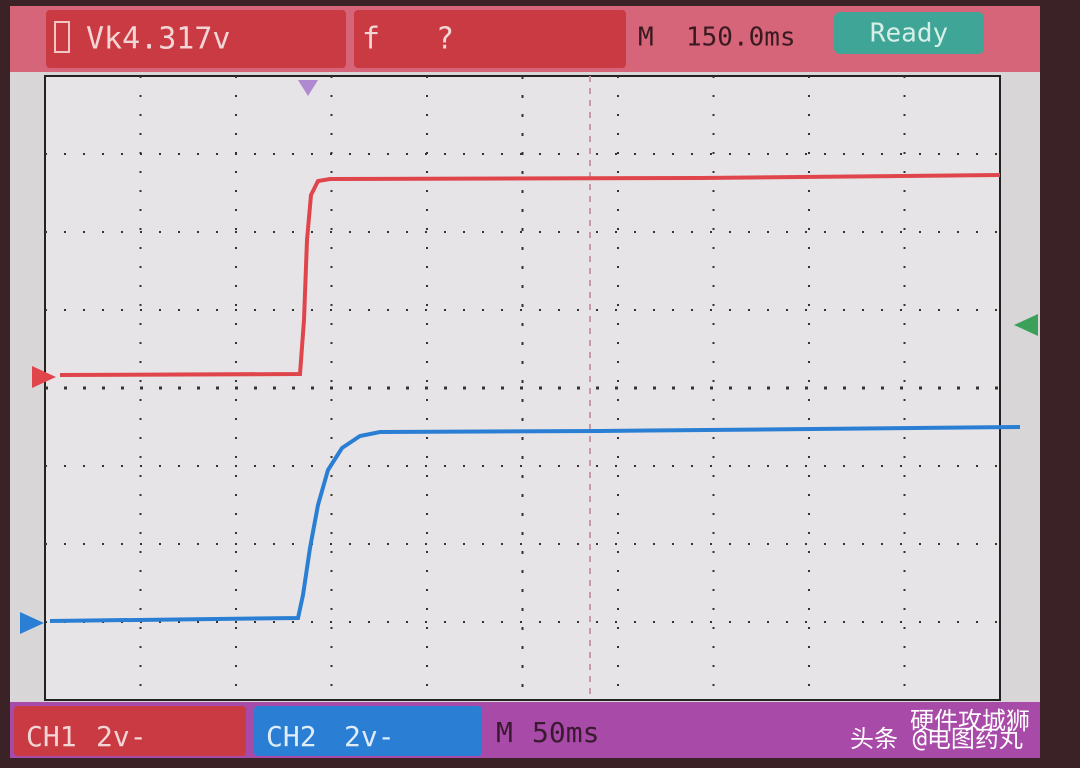 The image size is (1080, 768). I want to click on ch2-scale: 2v-, so click(369, 736).